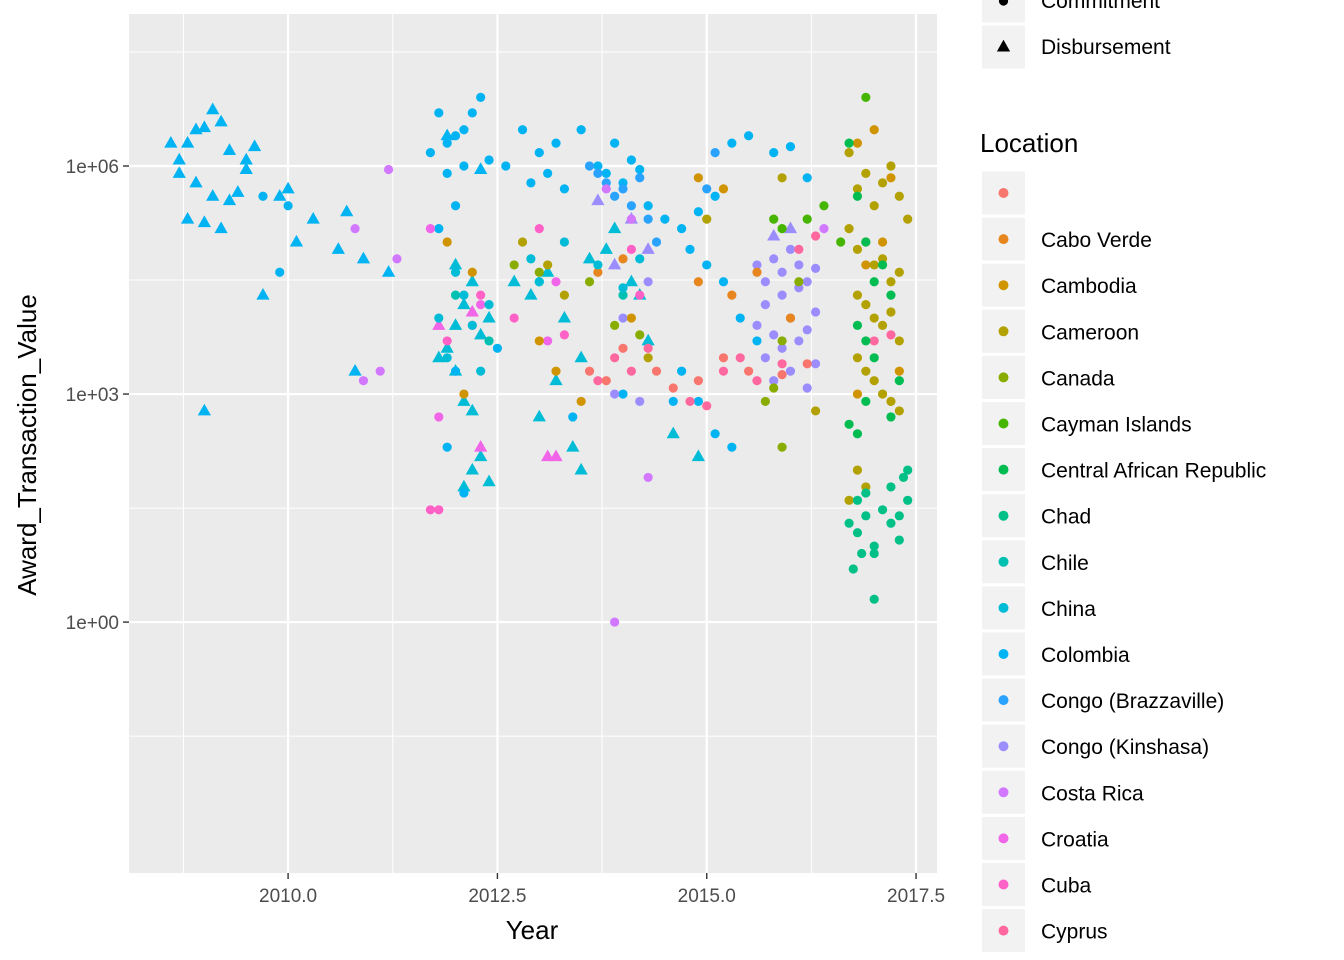  I want to click on legend-label: Cuba, so click(1066, 886).